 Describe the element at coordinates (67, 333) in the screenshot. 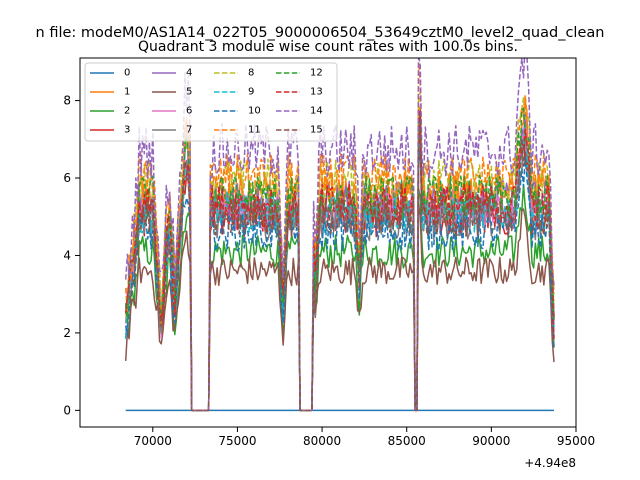

I see `y-tick-label: 2` at that location.